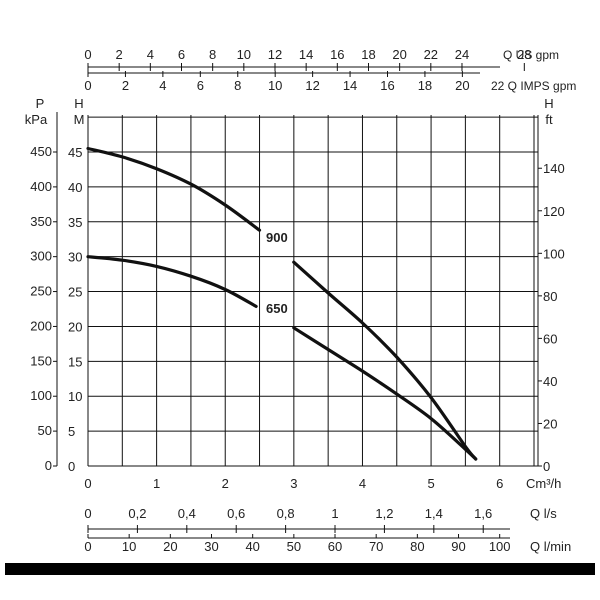 This screenshot has height=600, width=600. Describe the element at coordinates (75, 187) in the screenshot. I see `m-tick-label: 40` at that location.